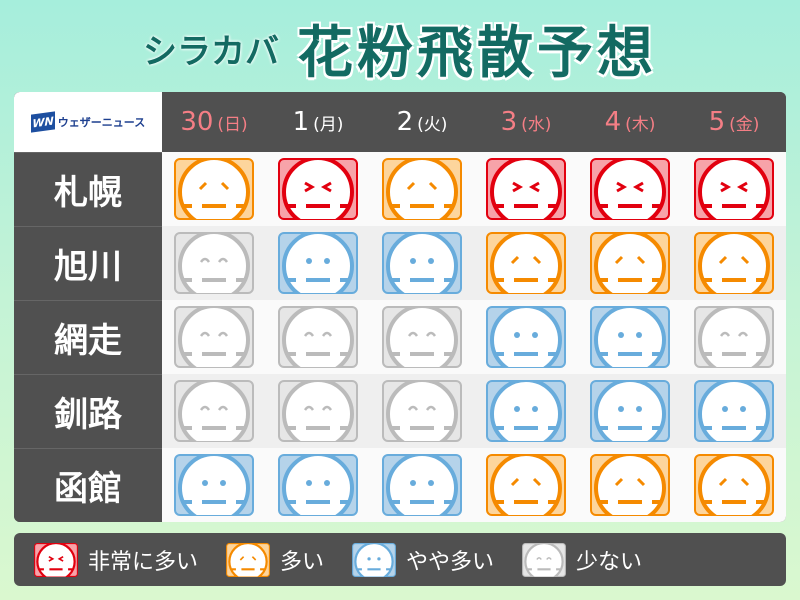  I want to click on legend-label: やや多い, so click(450, 562).